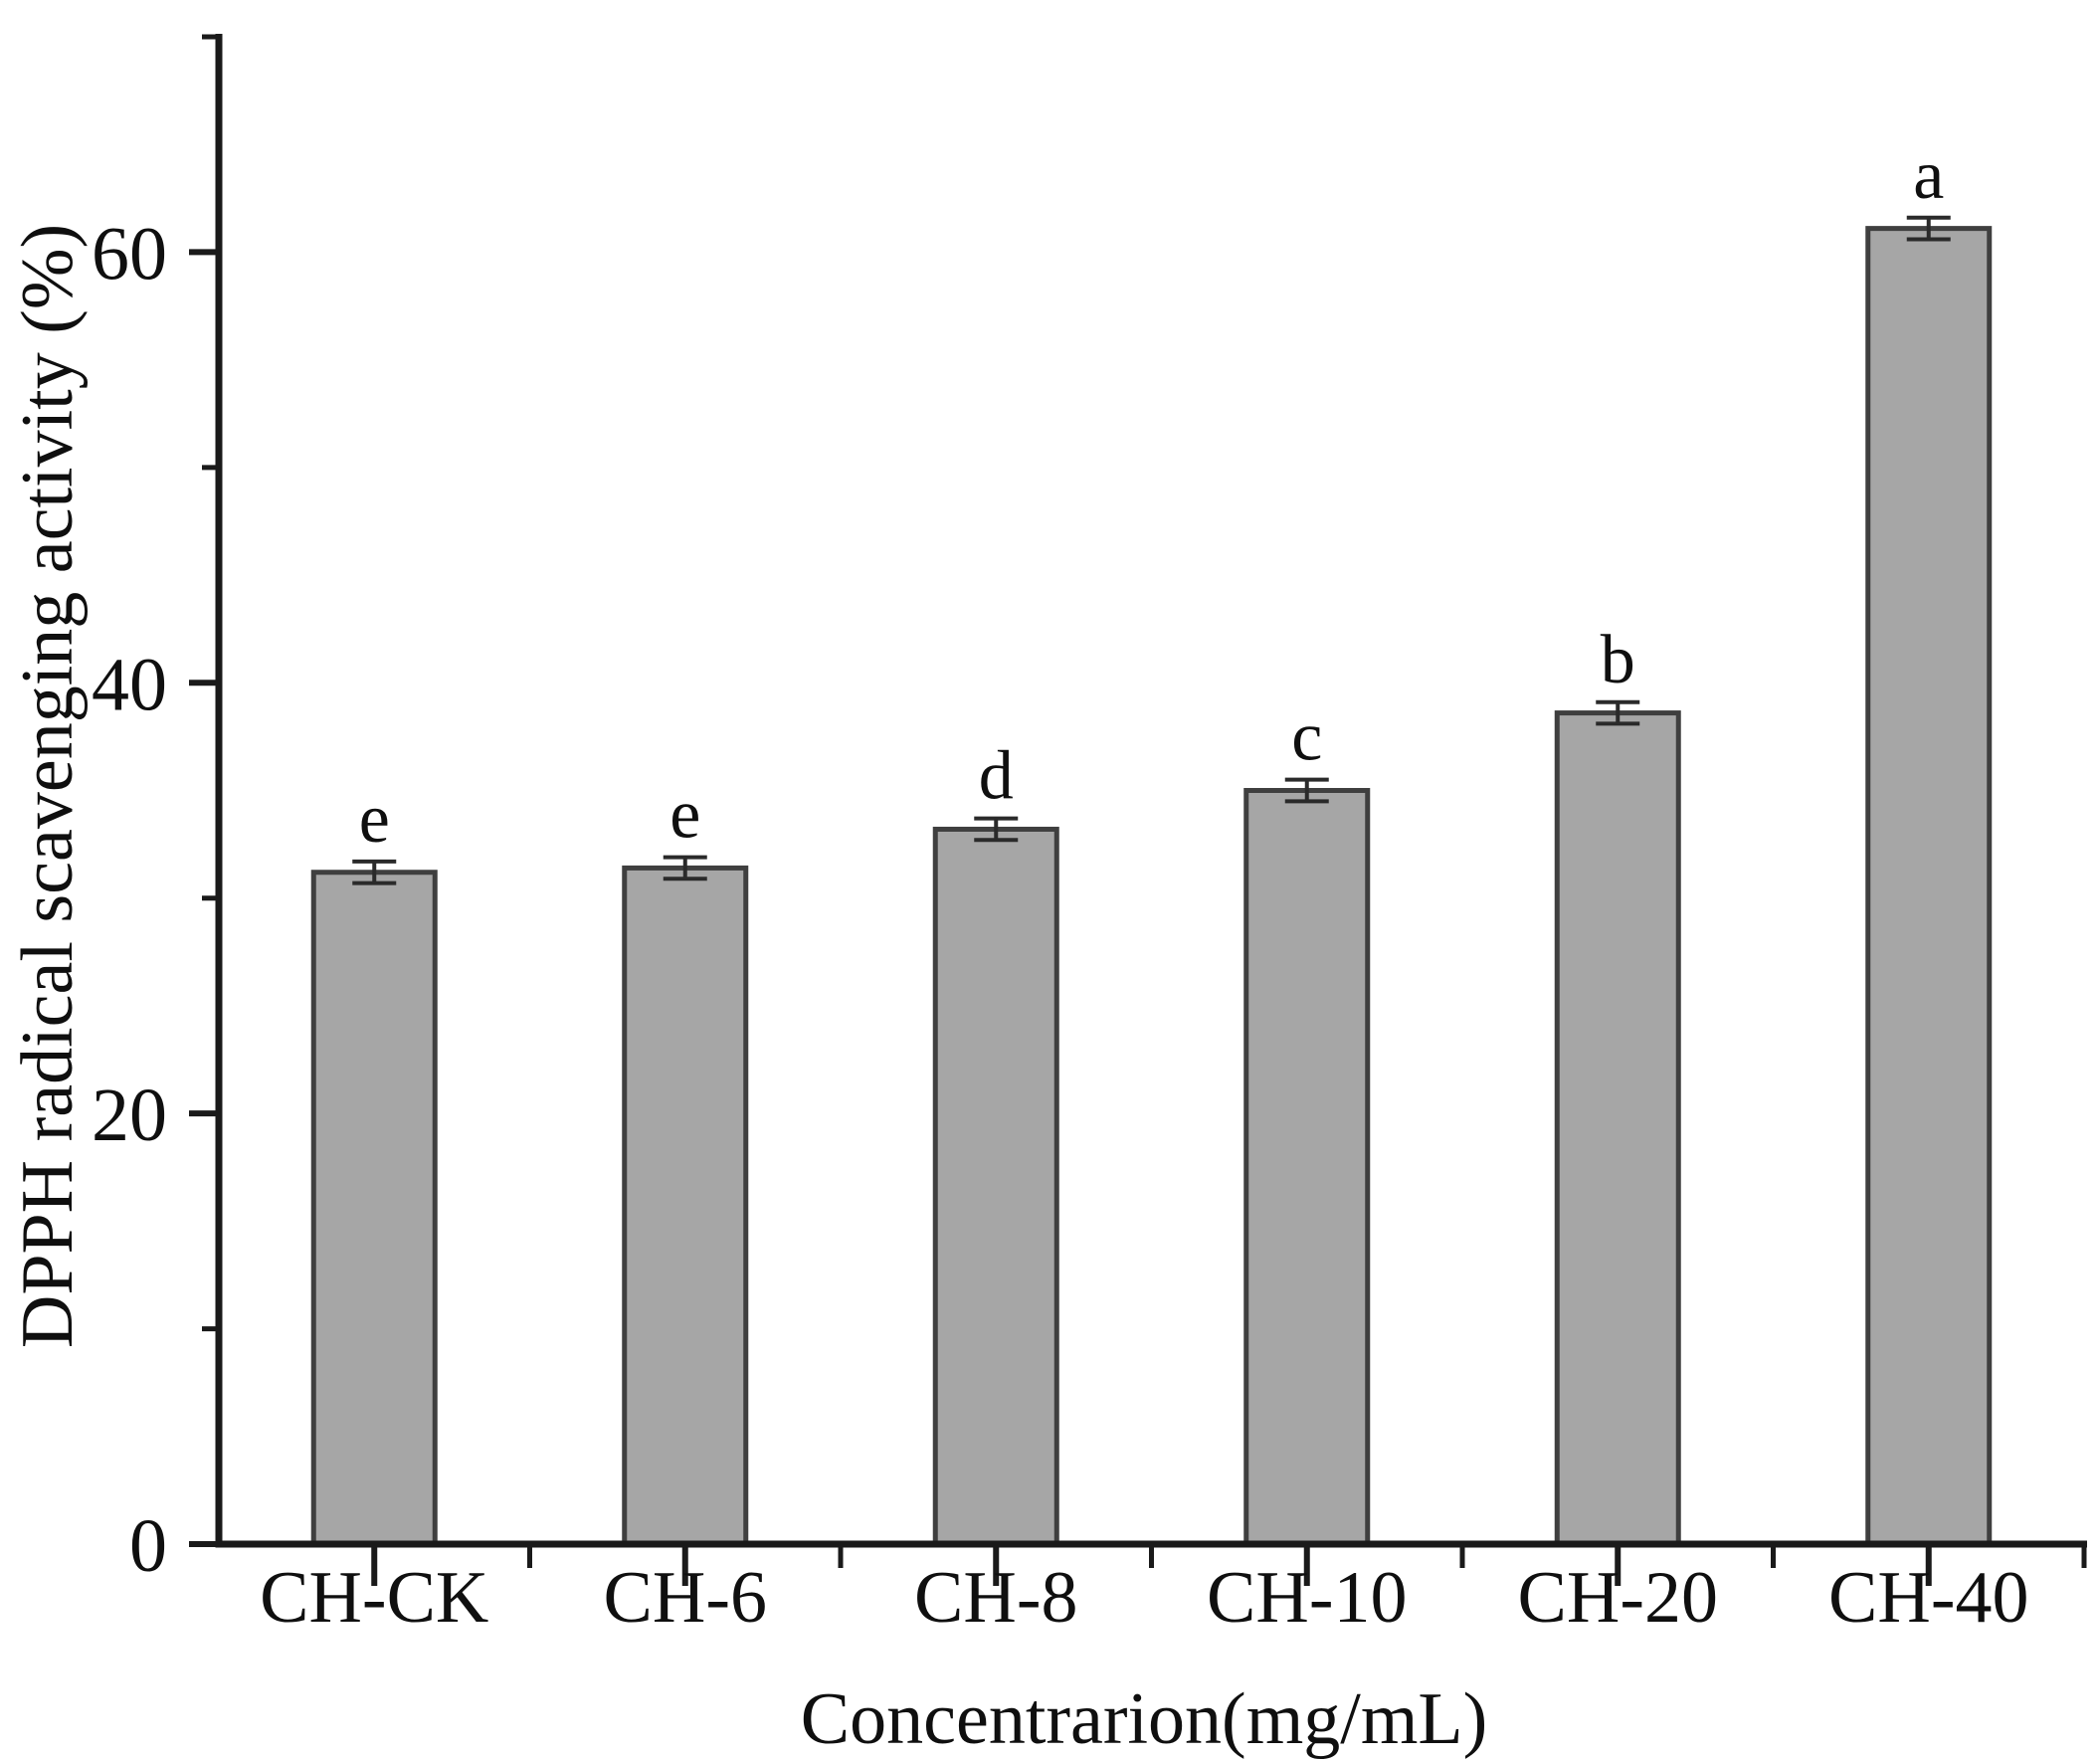  What do you see at coordinates (684, 815) in the screenshot?
I see `sig-letter-CH-6: e` at bounding box center [684, 815].